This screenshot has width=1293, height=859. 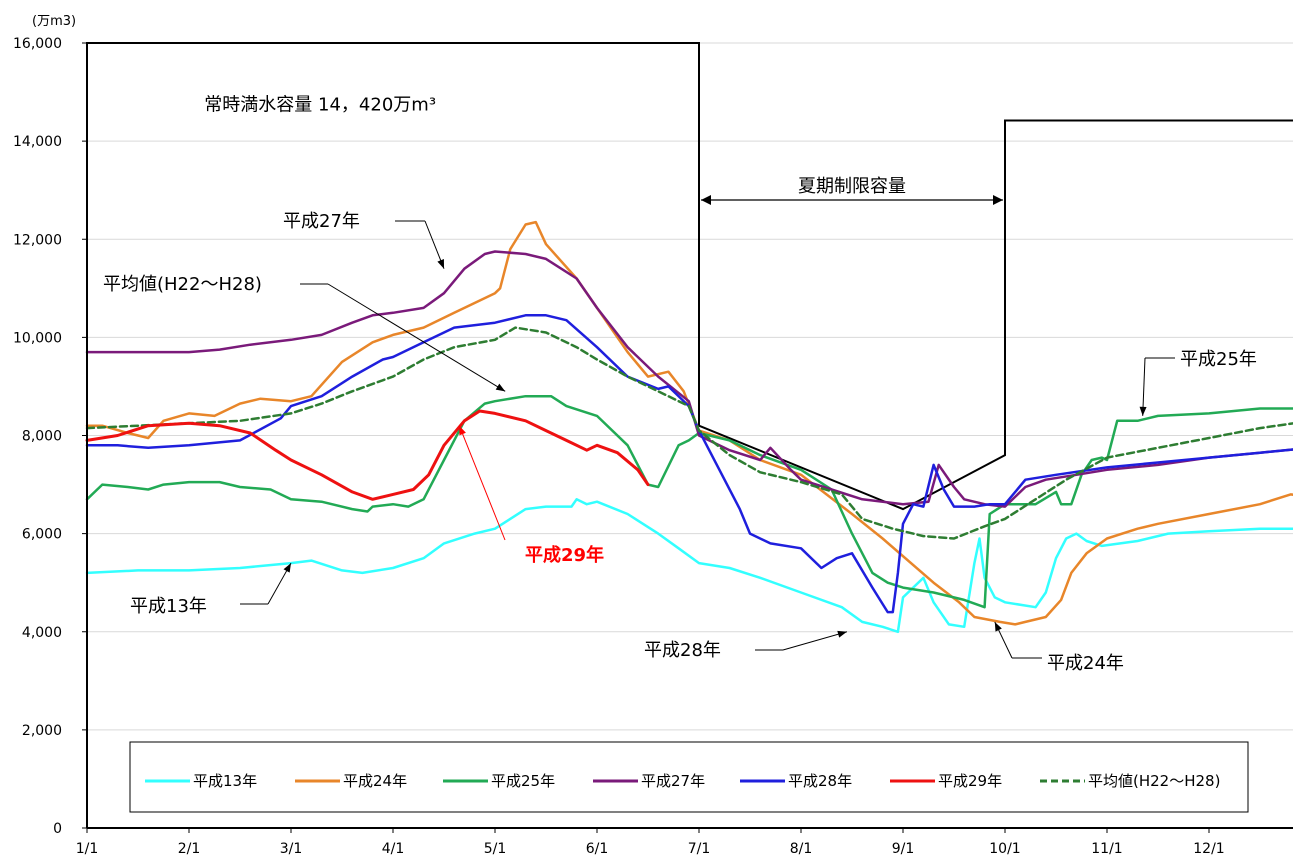 I want to click on x-tick-label: 3/1, so click(x=291, y=849).